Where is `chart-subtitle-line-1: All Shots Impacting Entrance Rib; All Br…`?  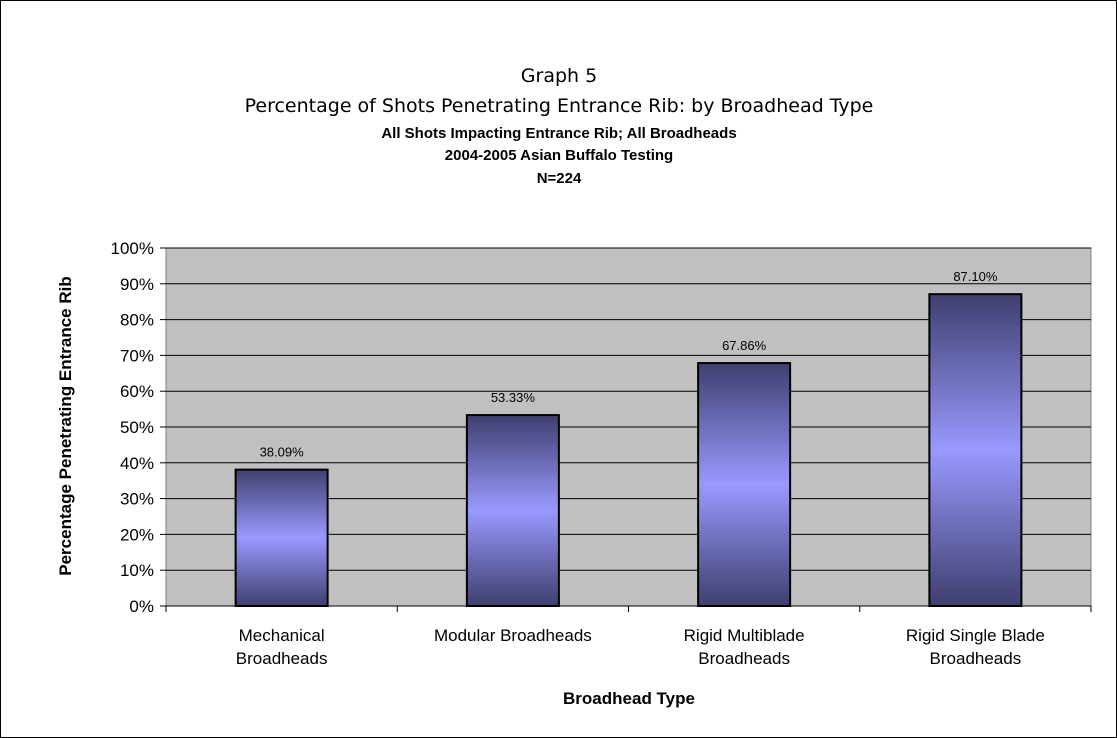
chart-subtitle-line-1: All Shots Impacting Entrance Rib; All Br… is located at coordinates (558, 133).